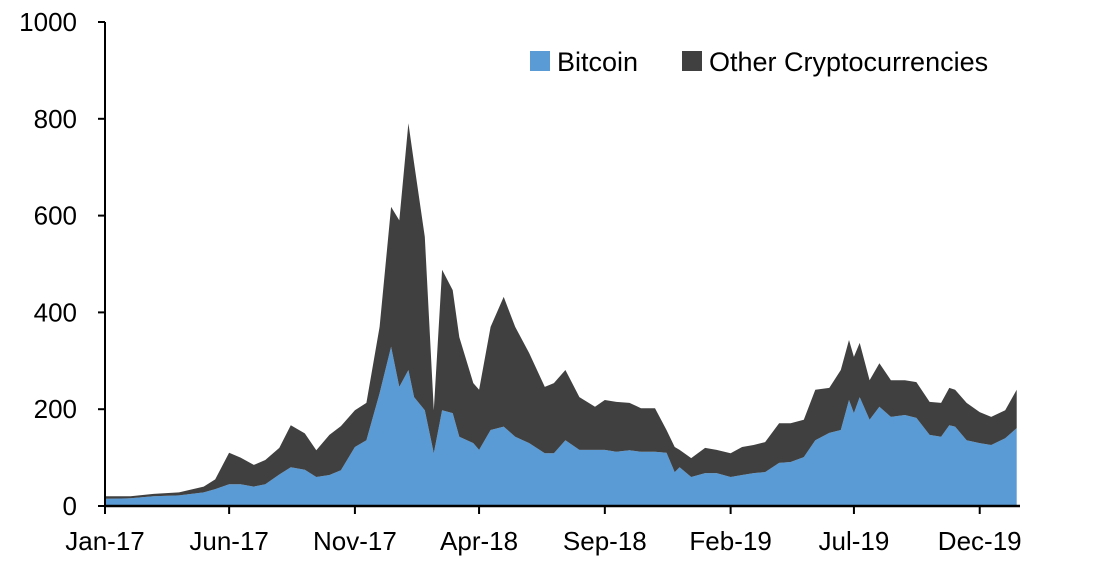 This screenshot has width=1098, height=571. I want to click on x-tick-label: Apr-18, so click(479, 541).